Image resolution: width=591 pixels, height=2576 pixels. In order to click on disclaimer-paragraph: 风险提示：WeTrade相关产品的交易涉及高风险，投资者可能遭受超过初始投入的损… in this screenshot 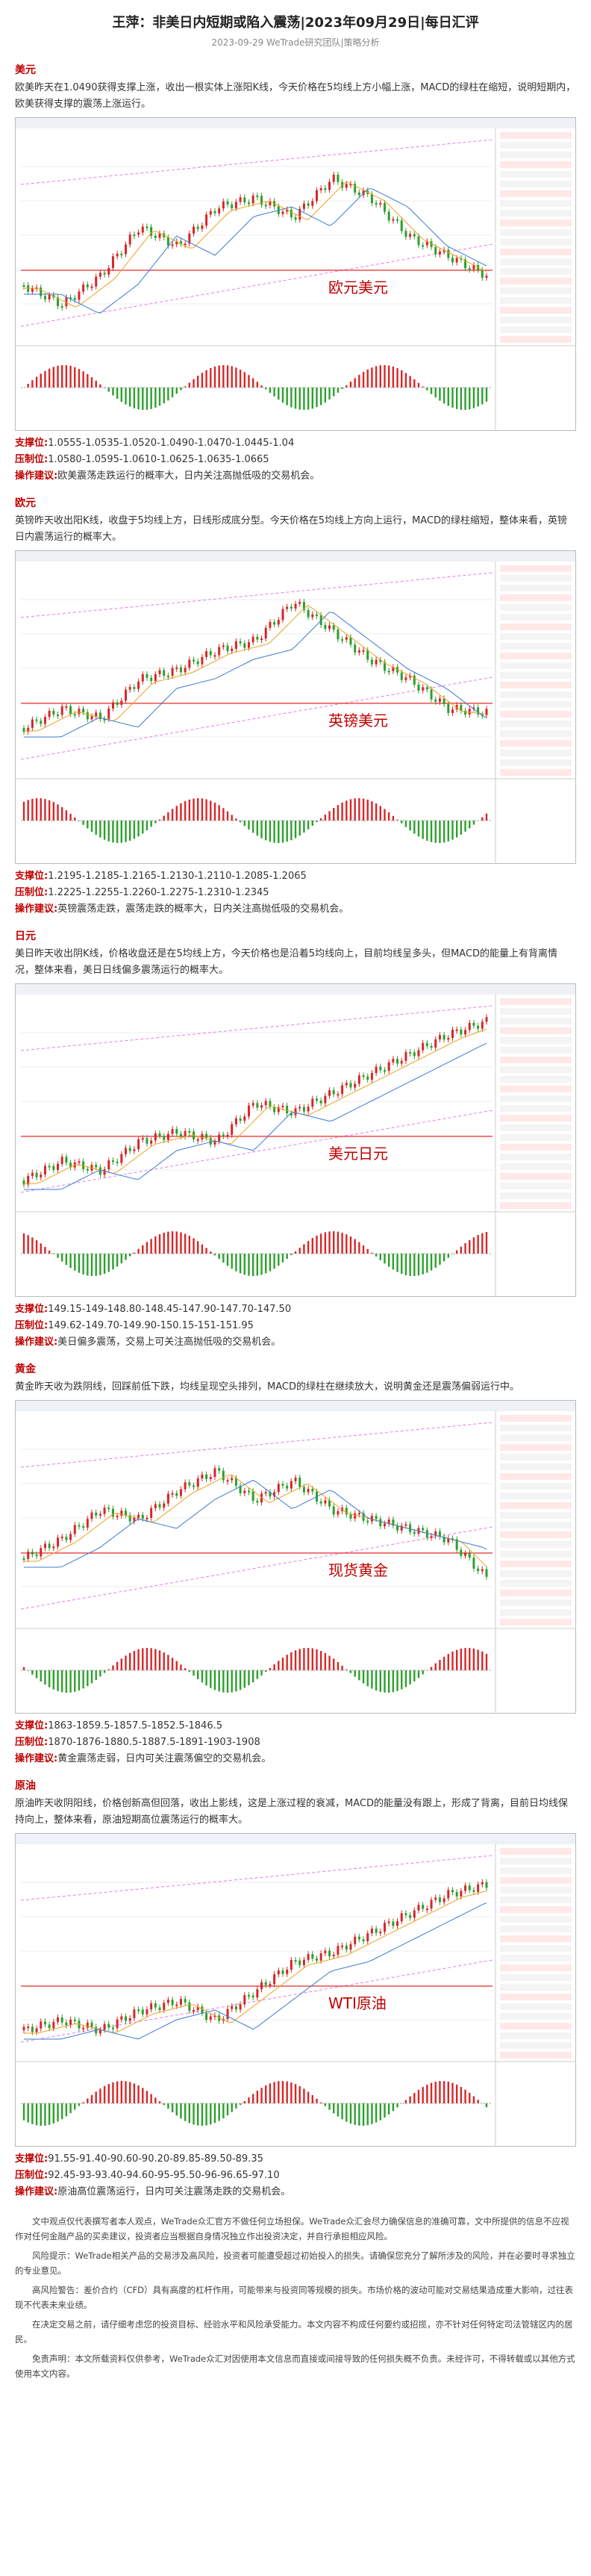, I will do `click(295, 2263)`.